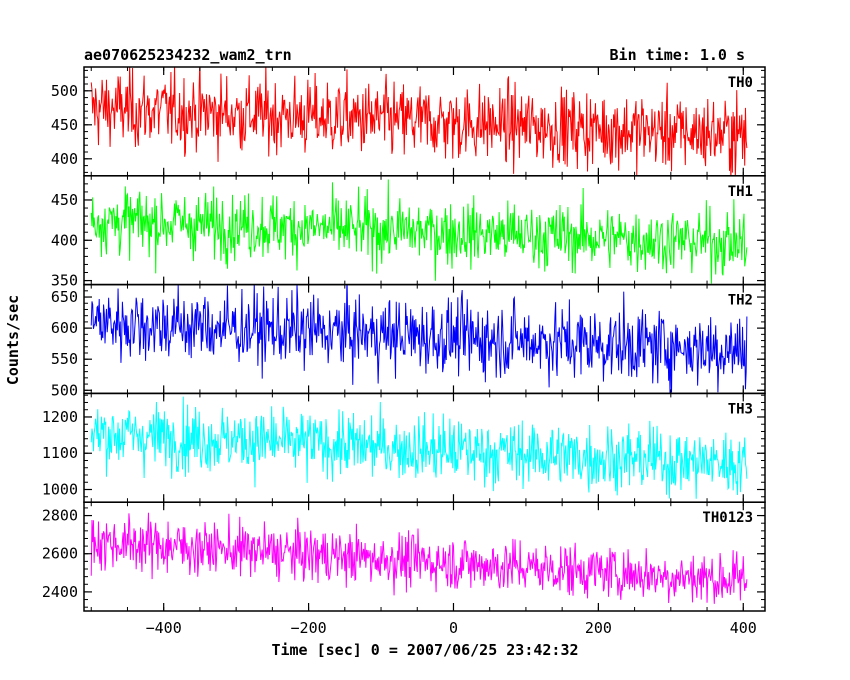 The image size is (850, 680). What do you see at coordinates (598, 628) in the screenshot?
I see `x-tick-label: 200` at bounding box center [598, 628].